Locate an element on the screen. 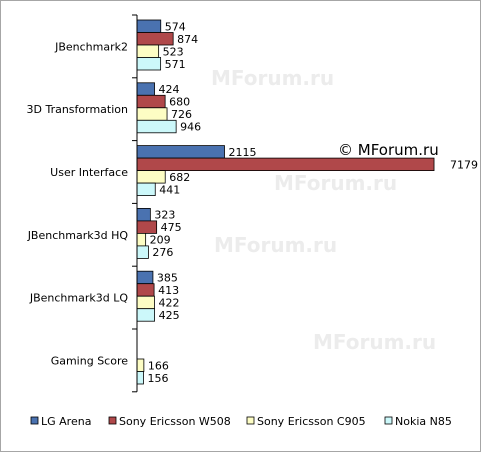 This screenshot has width=481, height=452. category-label: JBenchmark3d HQ is located at coordinates (78, 235).